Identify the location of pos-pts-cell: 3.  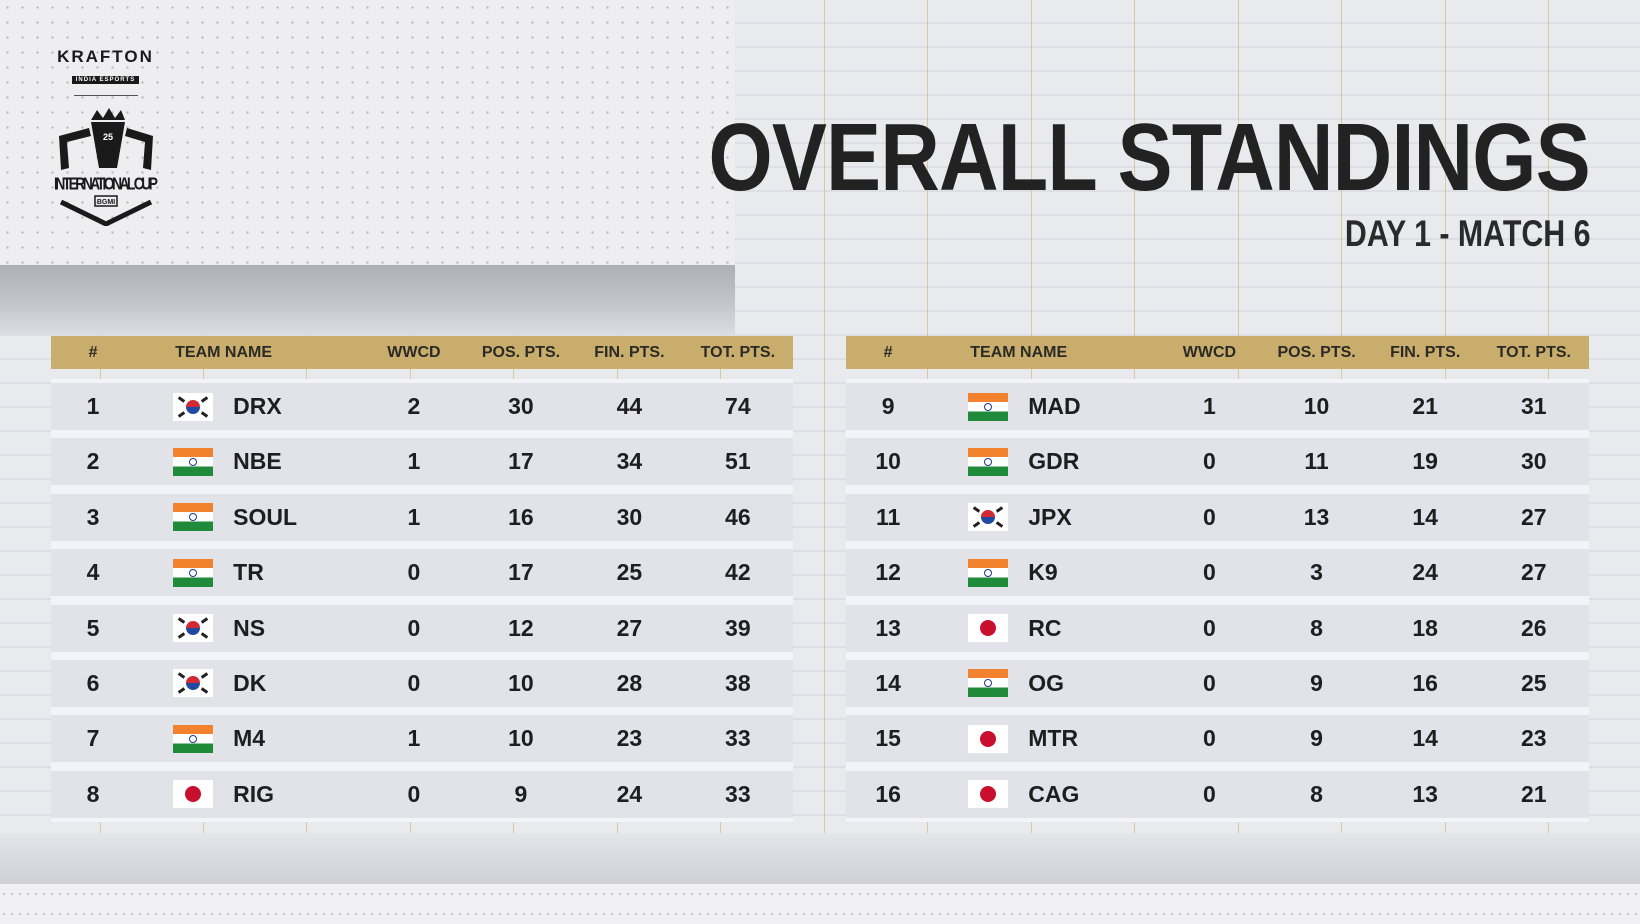
(1316, 572).